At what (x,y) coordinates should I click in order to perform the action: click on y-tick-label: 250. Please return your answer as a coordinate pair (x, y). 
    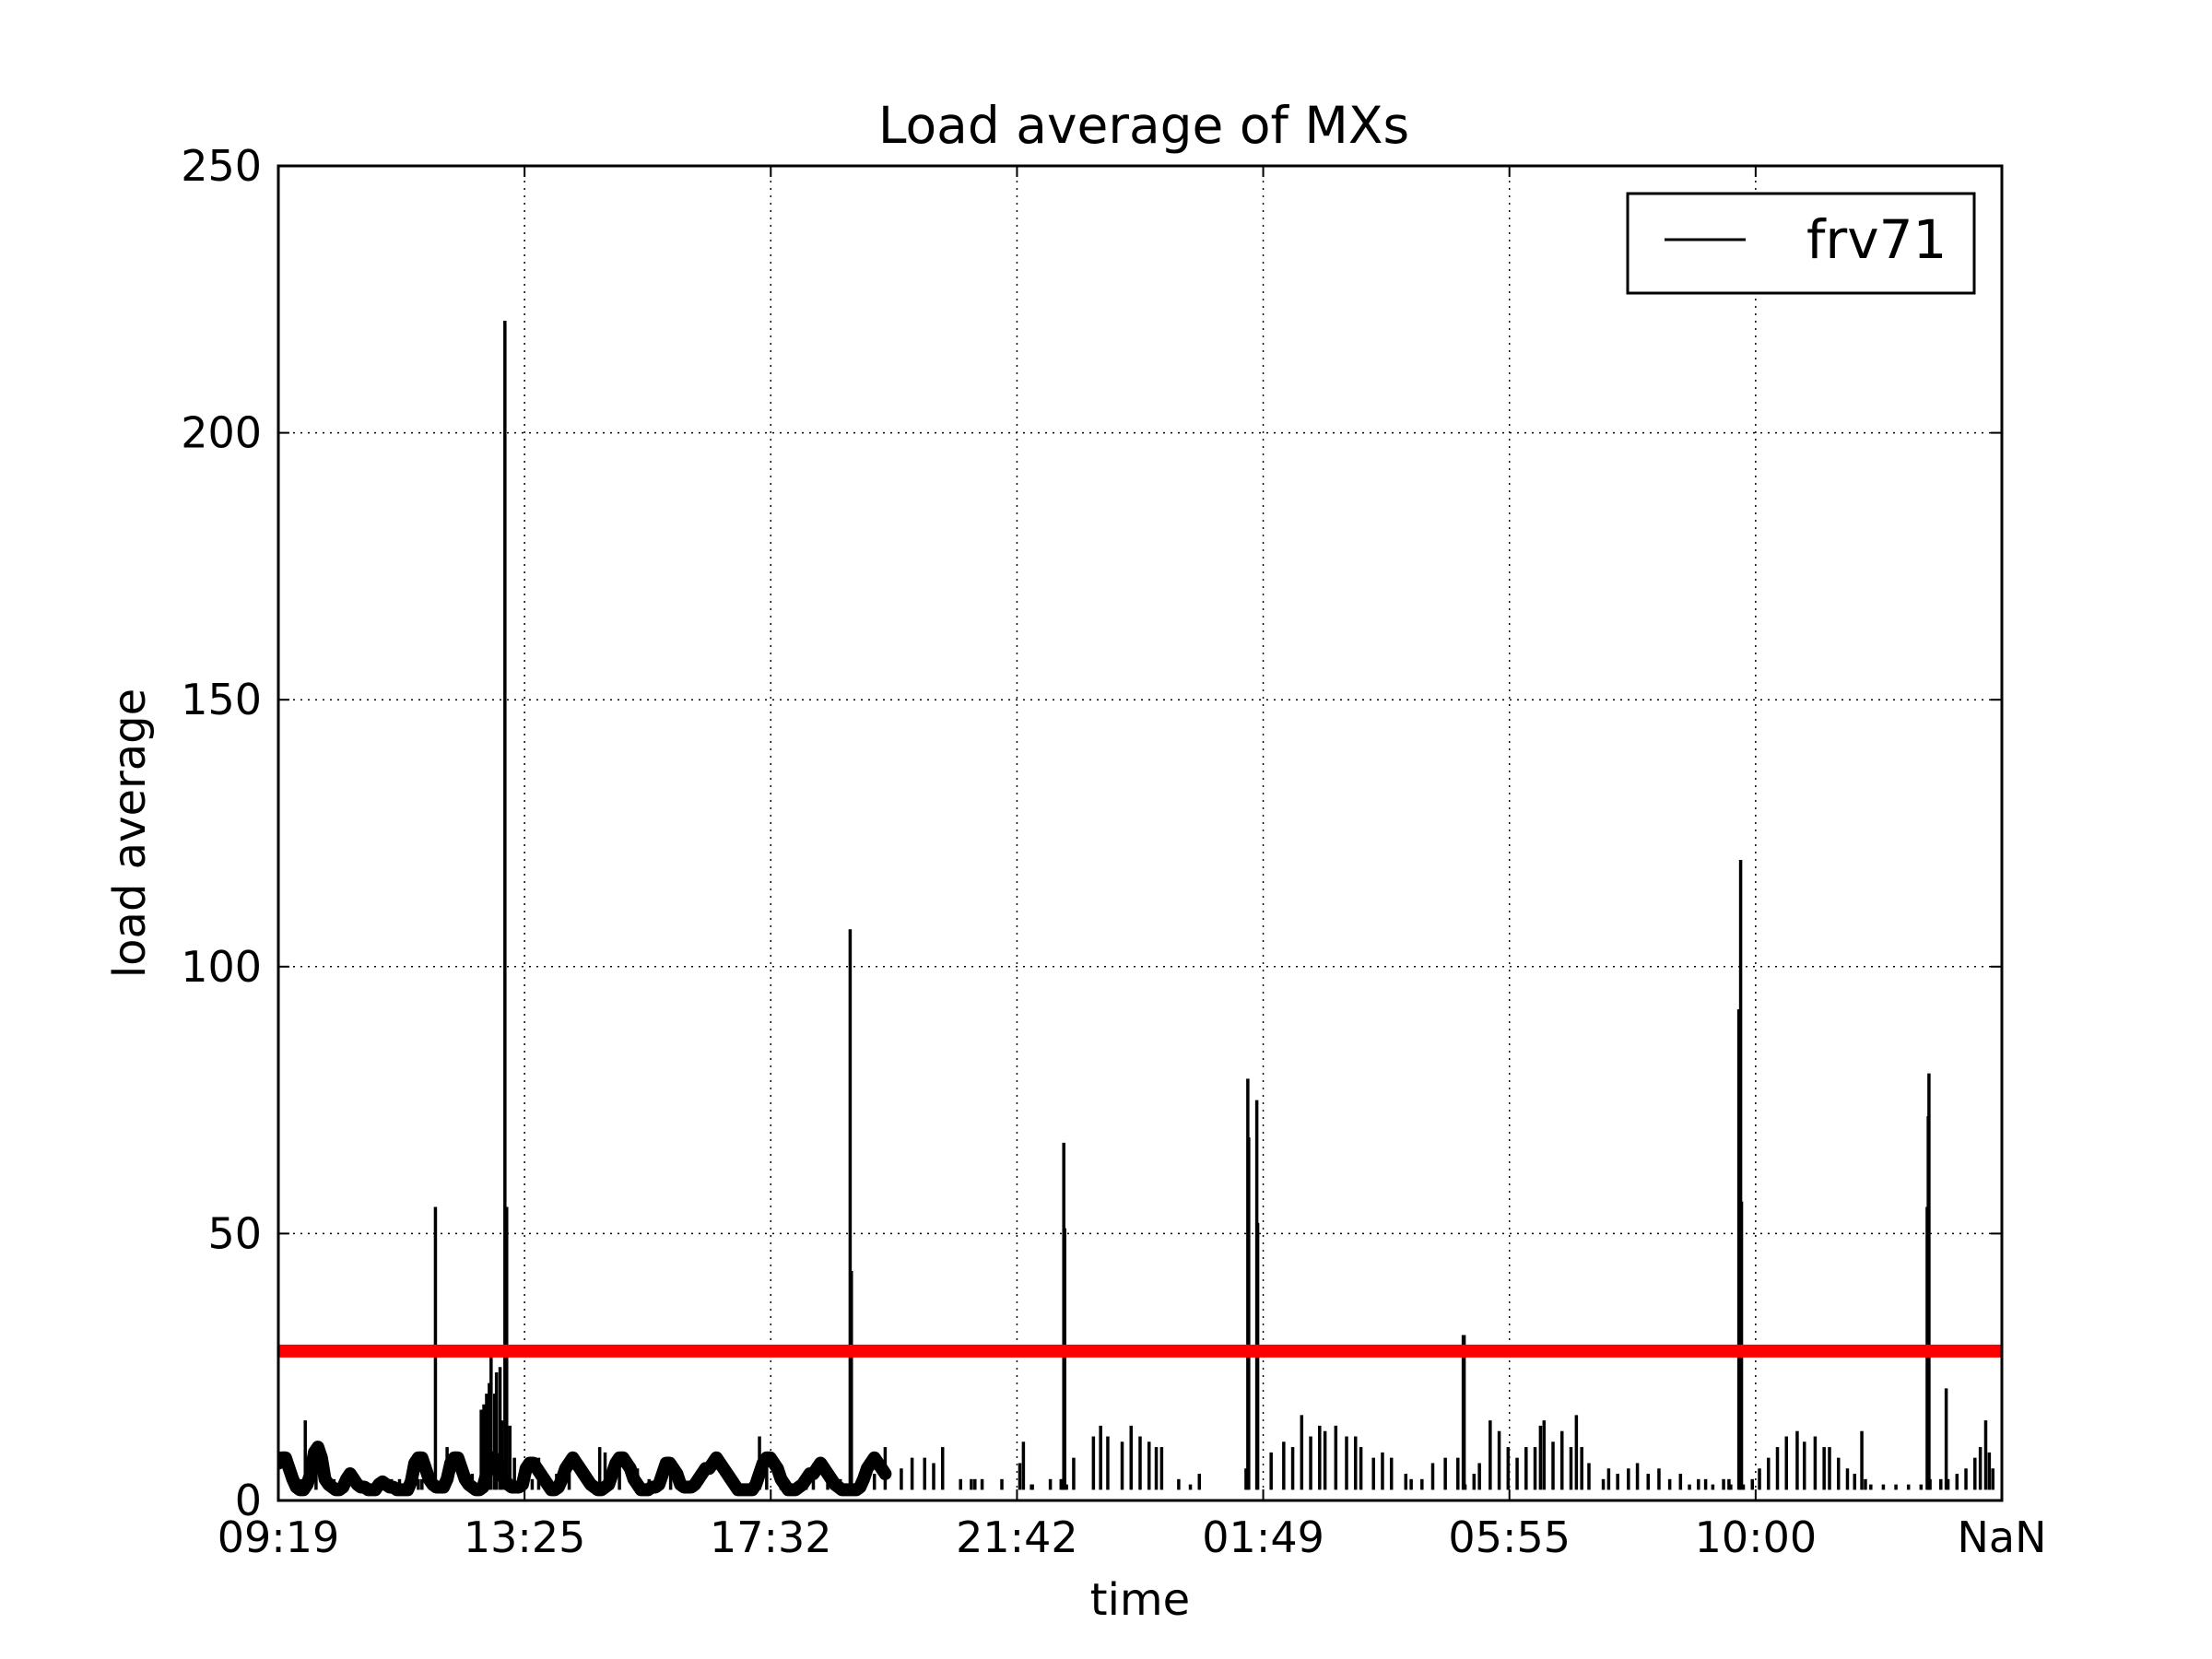
    Looking at the image, I should click on (221, 166).